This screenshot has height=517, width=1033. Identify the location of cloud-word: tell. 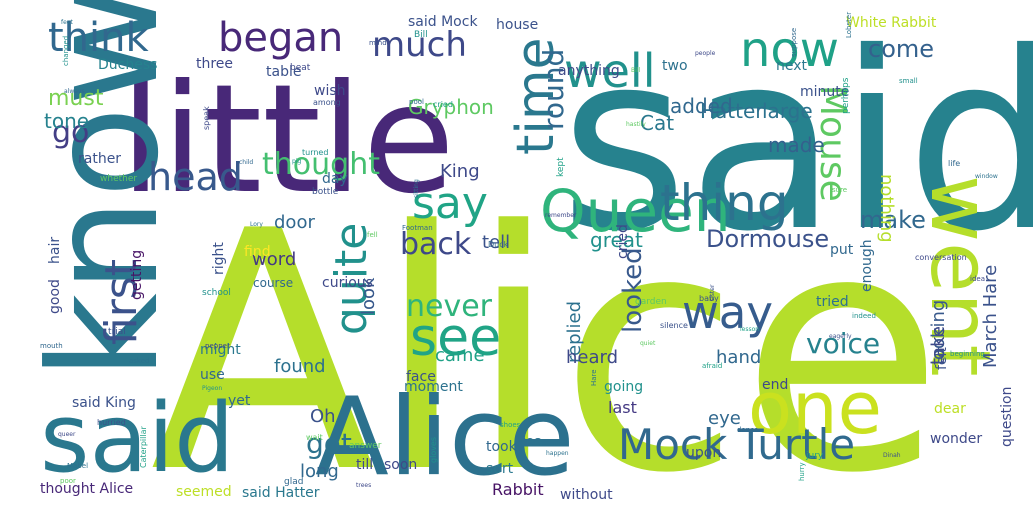
(496, 242).